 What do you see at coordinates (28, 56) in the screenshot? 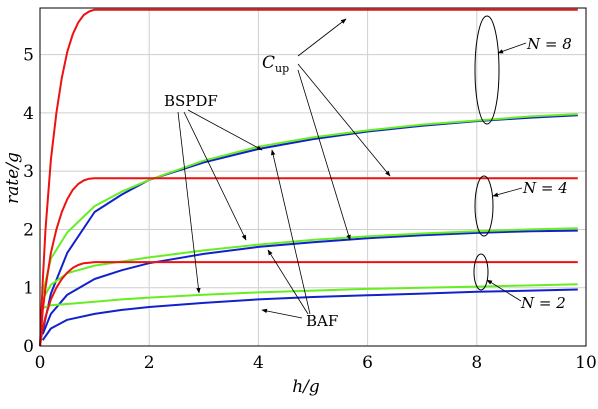
I see `y-tick-label: 5` at bounding box center [28, 56].